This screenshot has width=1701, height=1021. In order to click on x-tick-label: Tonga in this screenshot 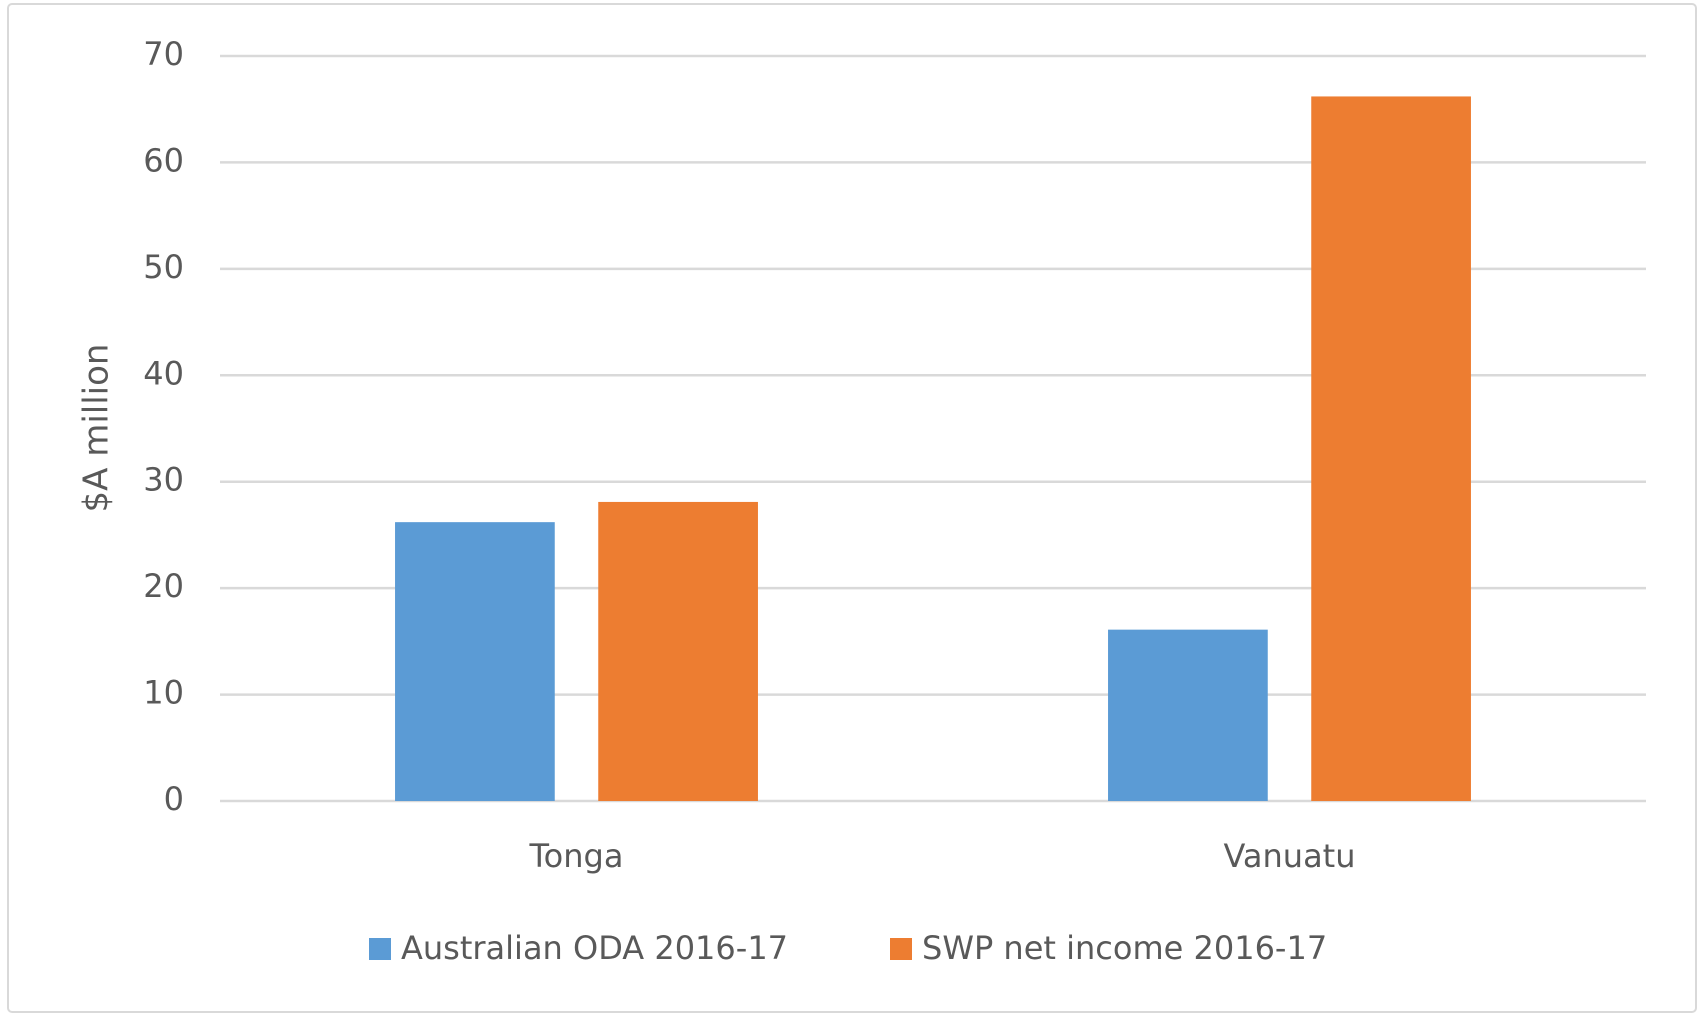, I will do `click(576, 856)`.